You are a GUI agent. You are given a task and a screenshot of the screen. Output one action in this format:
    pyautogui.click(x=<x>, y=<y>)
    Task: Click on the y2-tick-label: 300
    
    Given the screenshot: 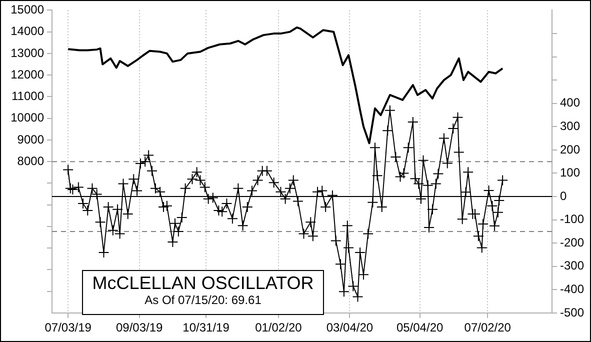 What is the action you would take?
    pyautogui.click(x=570, y=125)
    